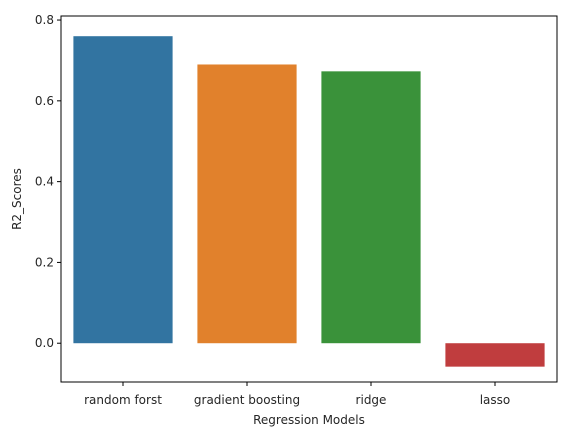 The height and width of the screenshot is (437, 567). I want to click on x-axis-label: Regression Models, so click(309, 420).